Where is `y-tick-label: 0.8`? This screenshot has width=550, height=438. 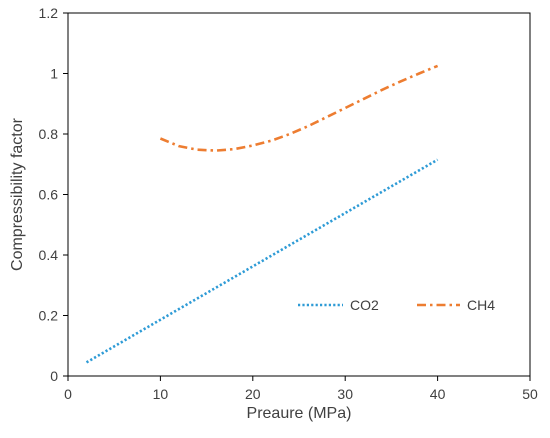
y-tick-label: 0.8 is located at coordinates (49, 134).